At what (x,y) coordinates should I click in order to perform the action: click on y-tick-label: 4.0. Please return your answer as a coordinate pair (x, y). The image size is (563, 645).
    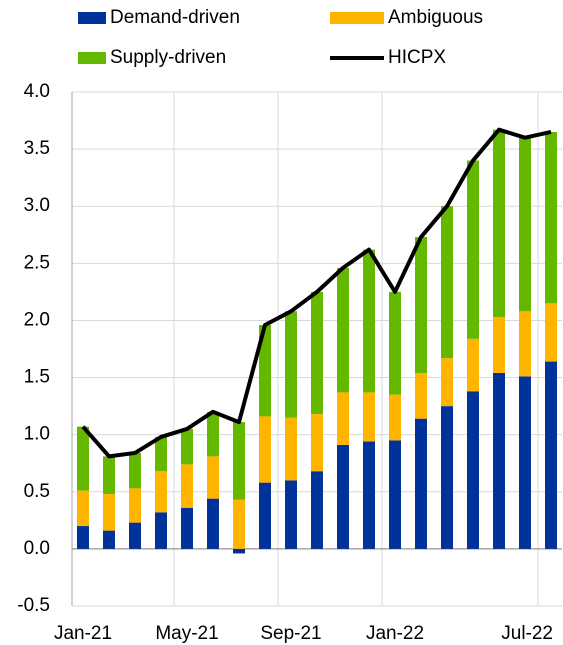
    Looking at the image, I should click on (37, 91).